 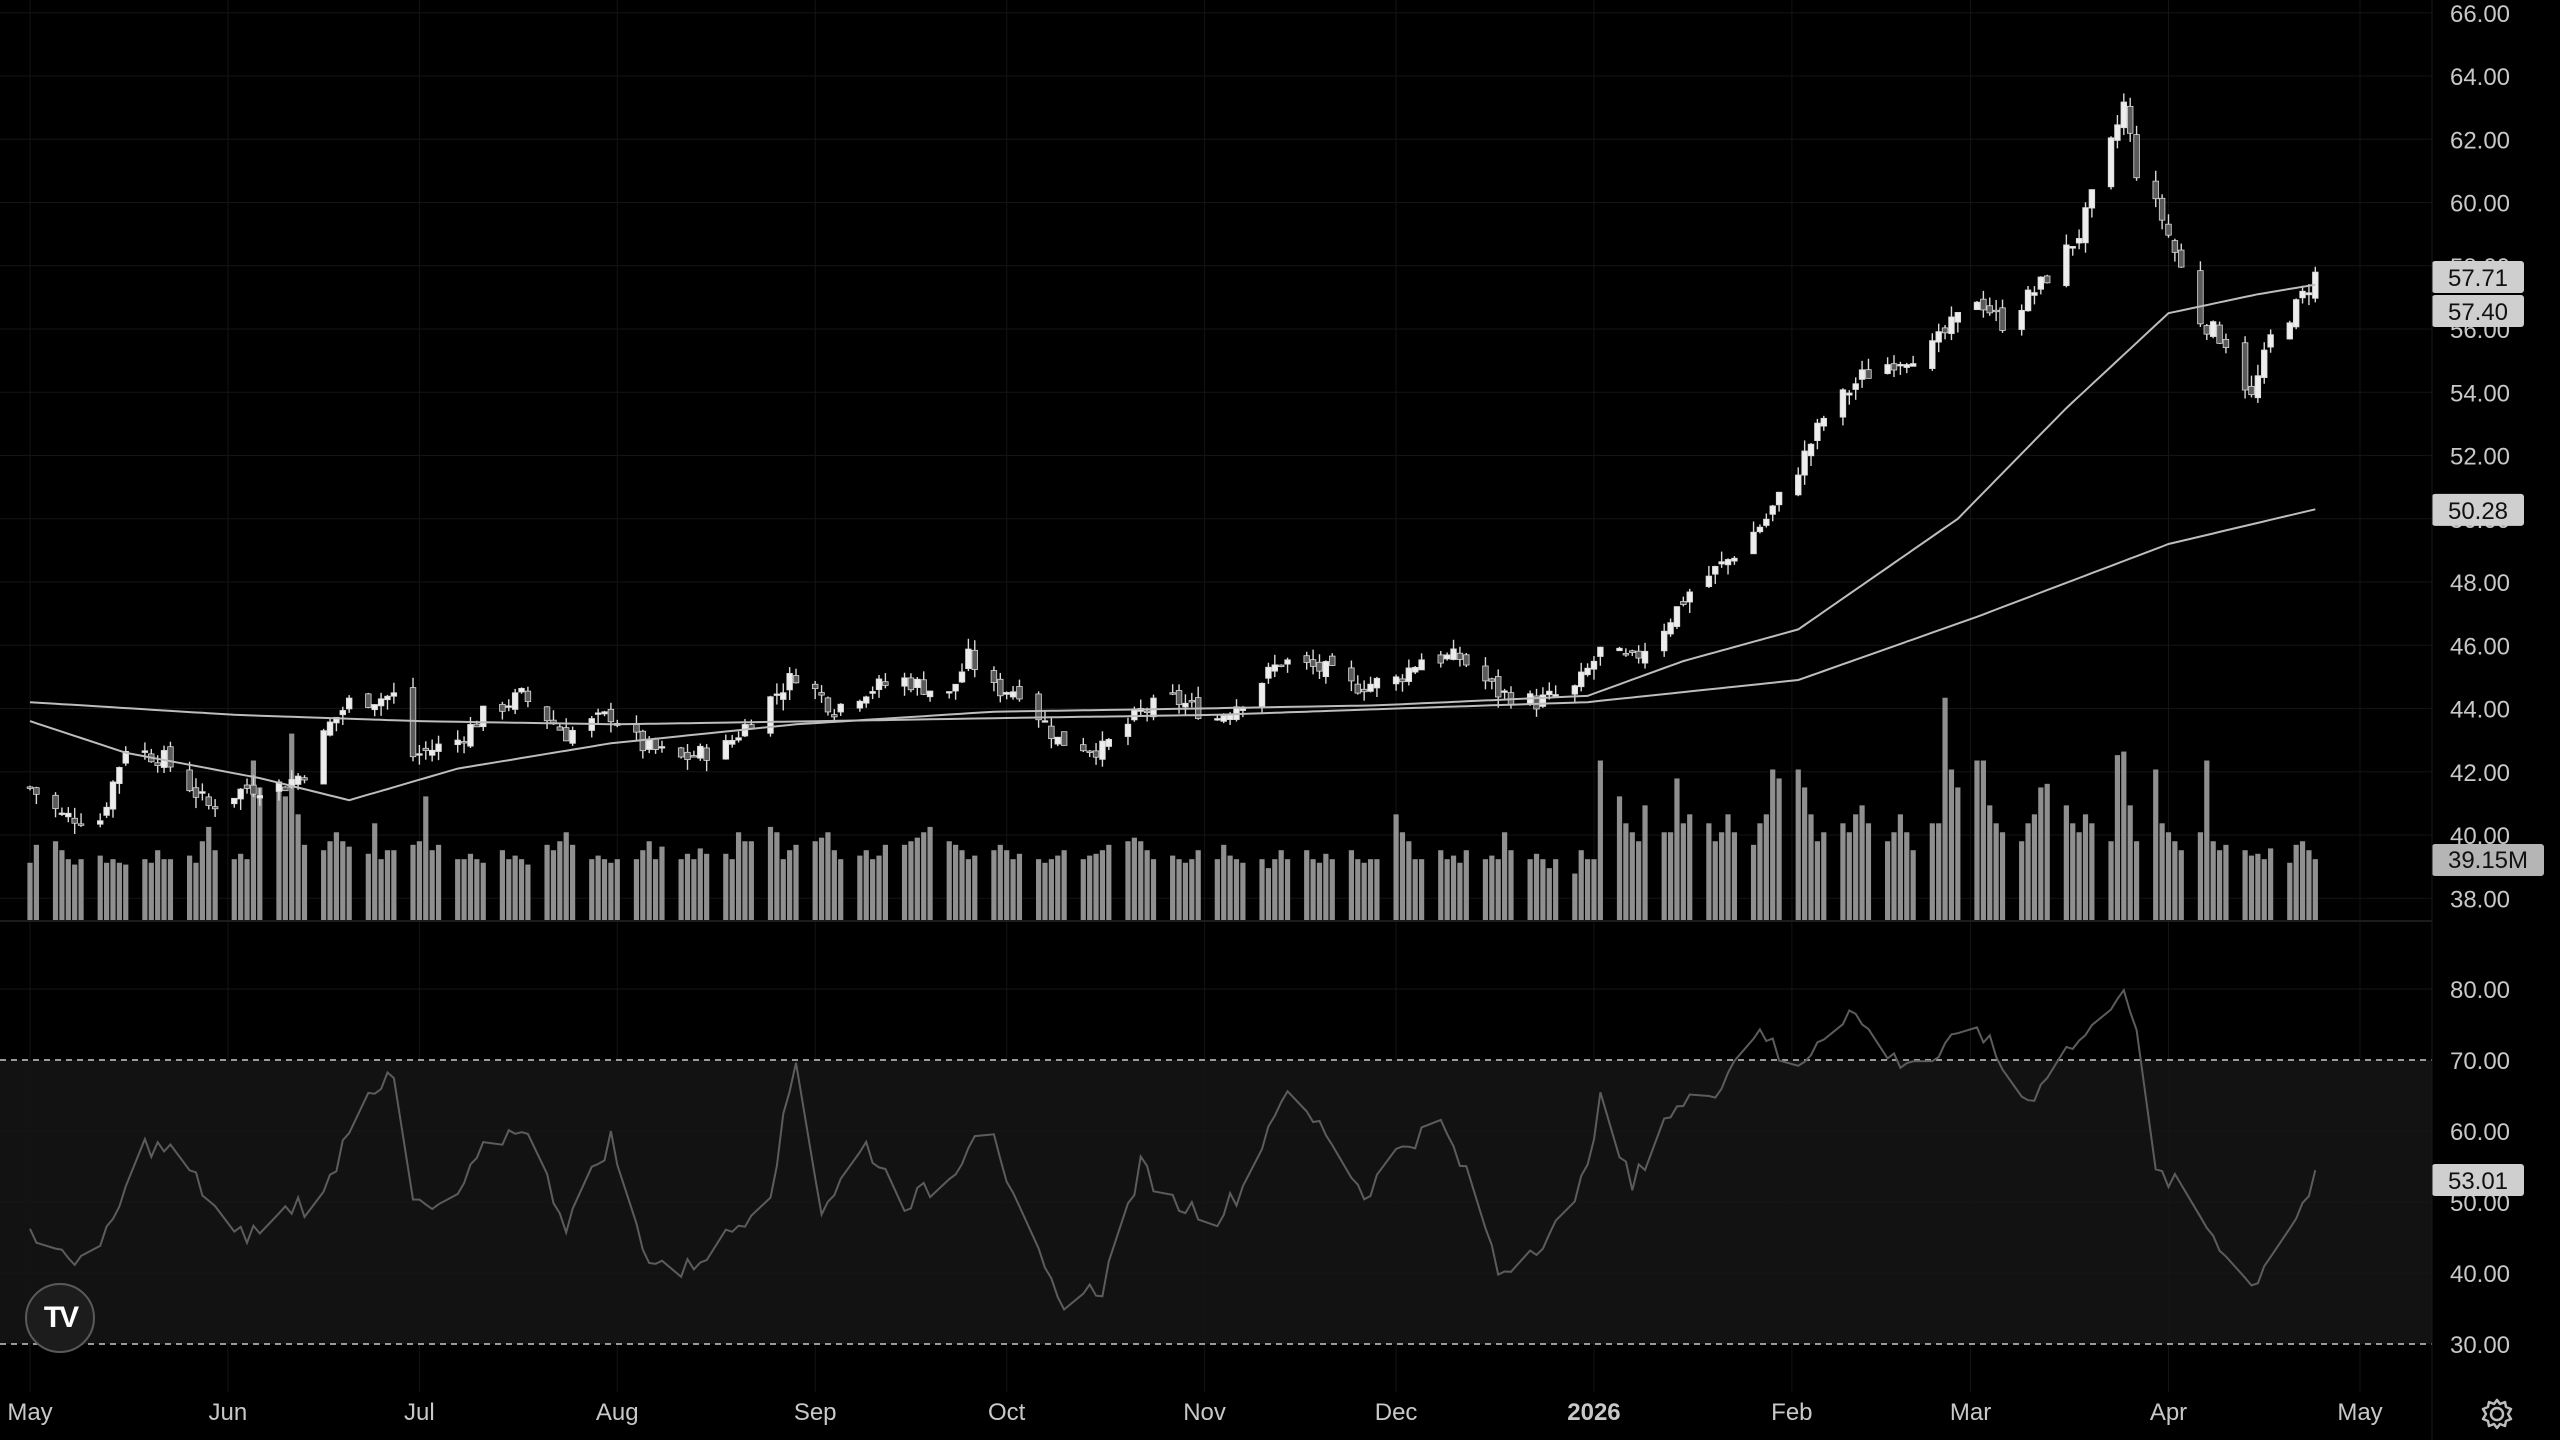 I want to click on time-tick-label: Oct, so click(x=1007, y=1412).